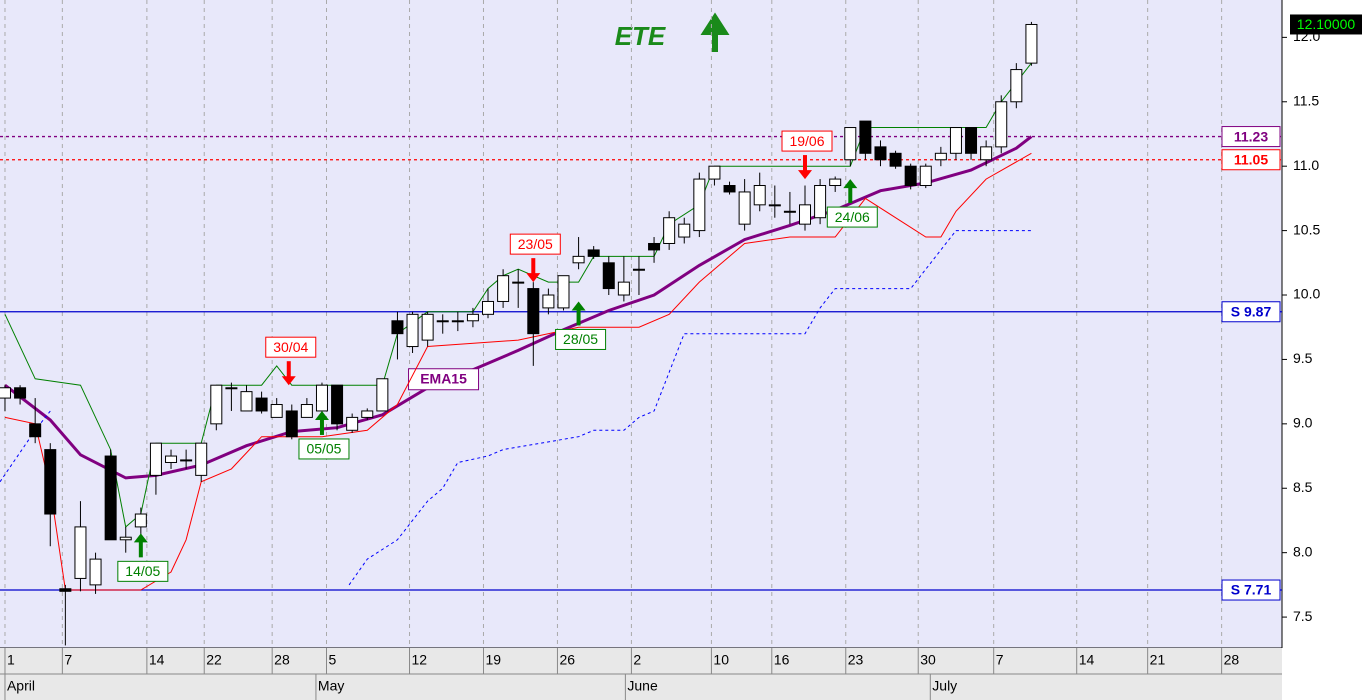 The height and width of the screenshot is (700, 1364). What do you see at coordinates (642, 686) in the screenshot?
I see `month-label: June` at bounding box center [642, 686].